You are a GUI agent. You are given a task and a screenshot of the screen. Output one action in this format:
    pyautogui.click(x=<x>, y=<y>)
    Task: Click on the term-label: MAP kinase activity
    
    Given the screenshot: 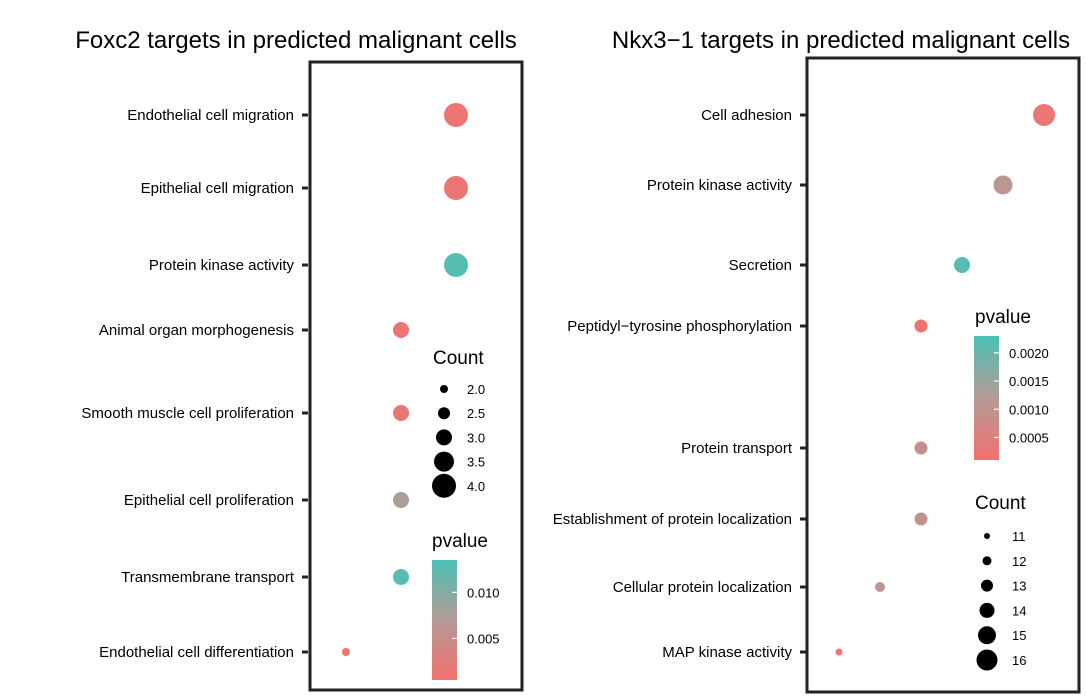 What is the action you would take?
    pyautogui.click(x=727, y=652)
    